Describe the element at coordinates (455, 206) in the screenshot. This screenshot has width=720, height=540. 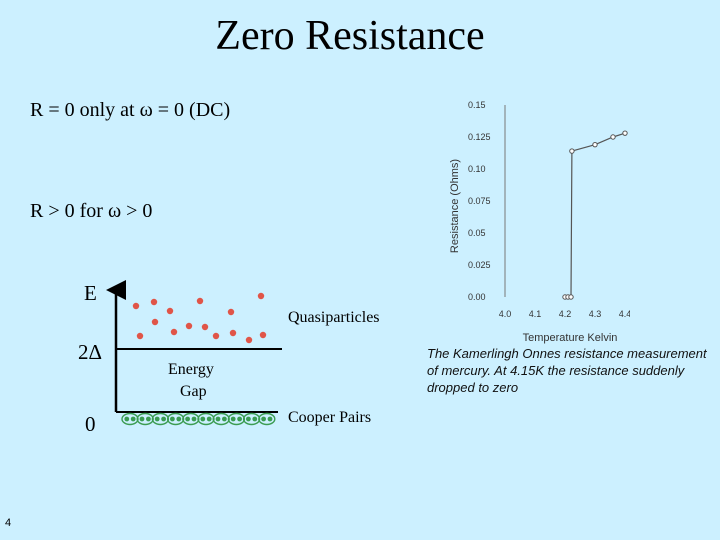
I see `y-axis-label: Resistance (Ohms)` at that location.